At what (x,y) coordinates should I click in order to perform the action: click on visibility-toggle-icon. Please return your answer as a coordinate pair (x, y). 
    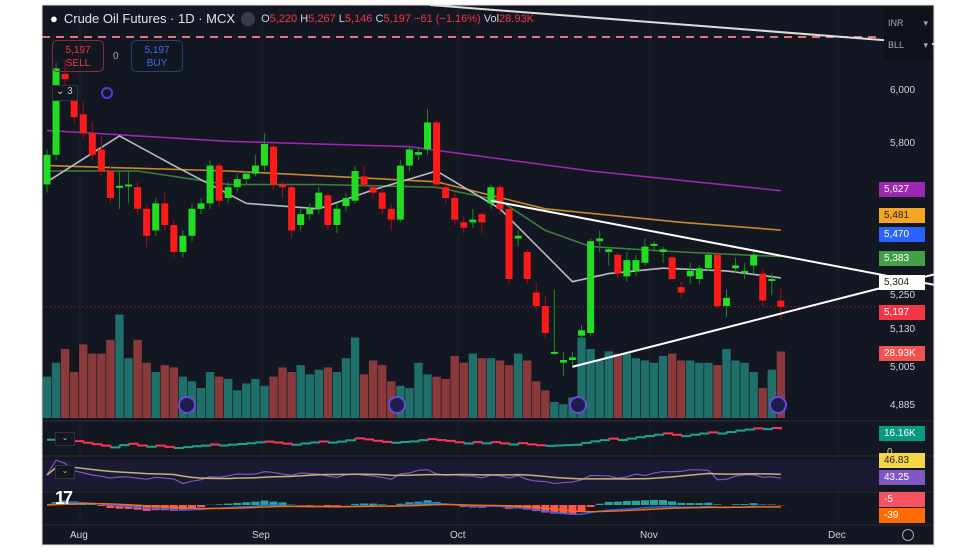
    Looking at the image, I should click on (248, 18).